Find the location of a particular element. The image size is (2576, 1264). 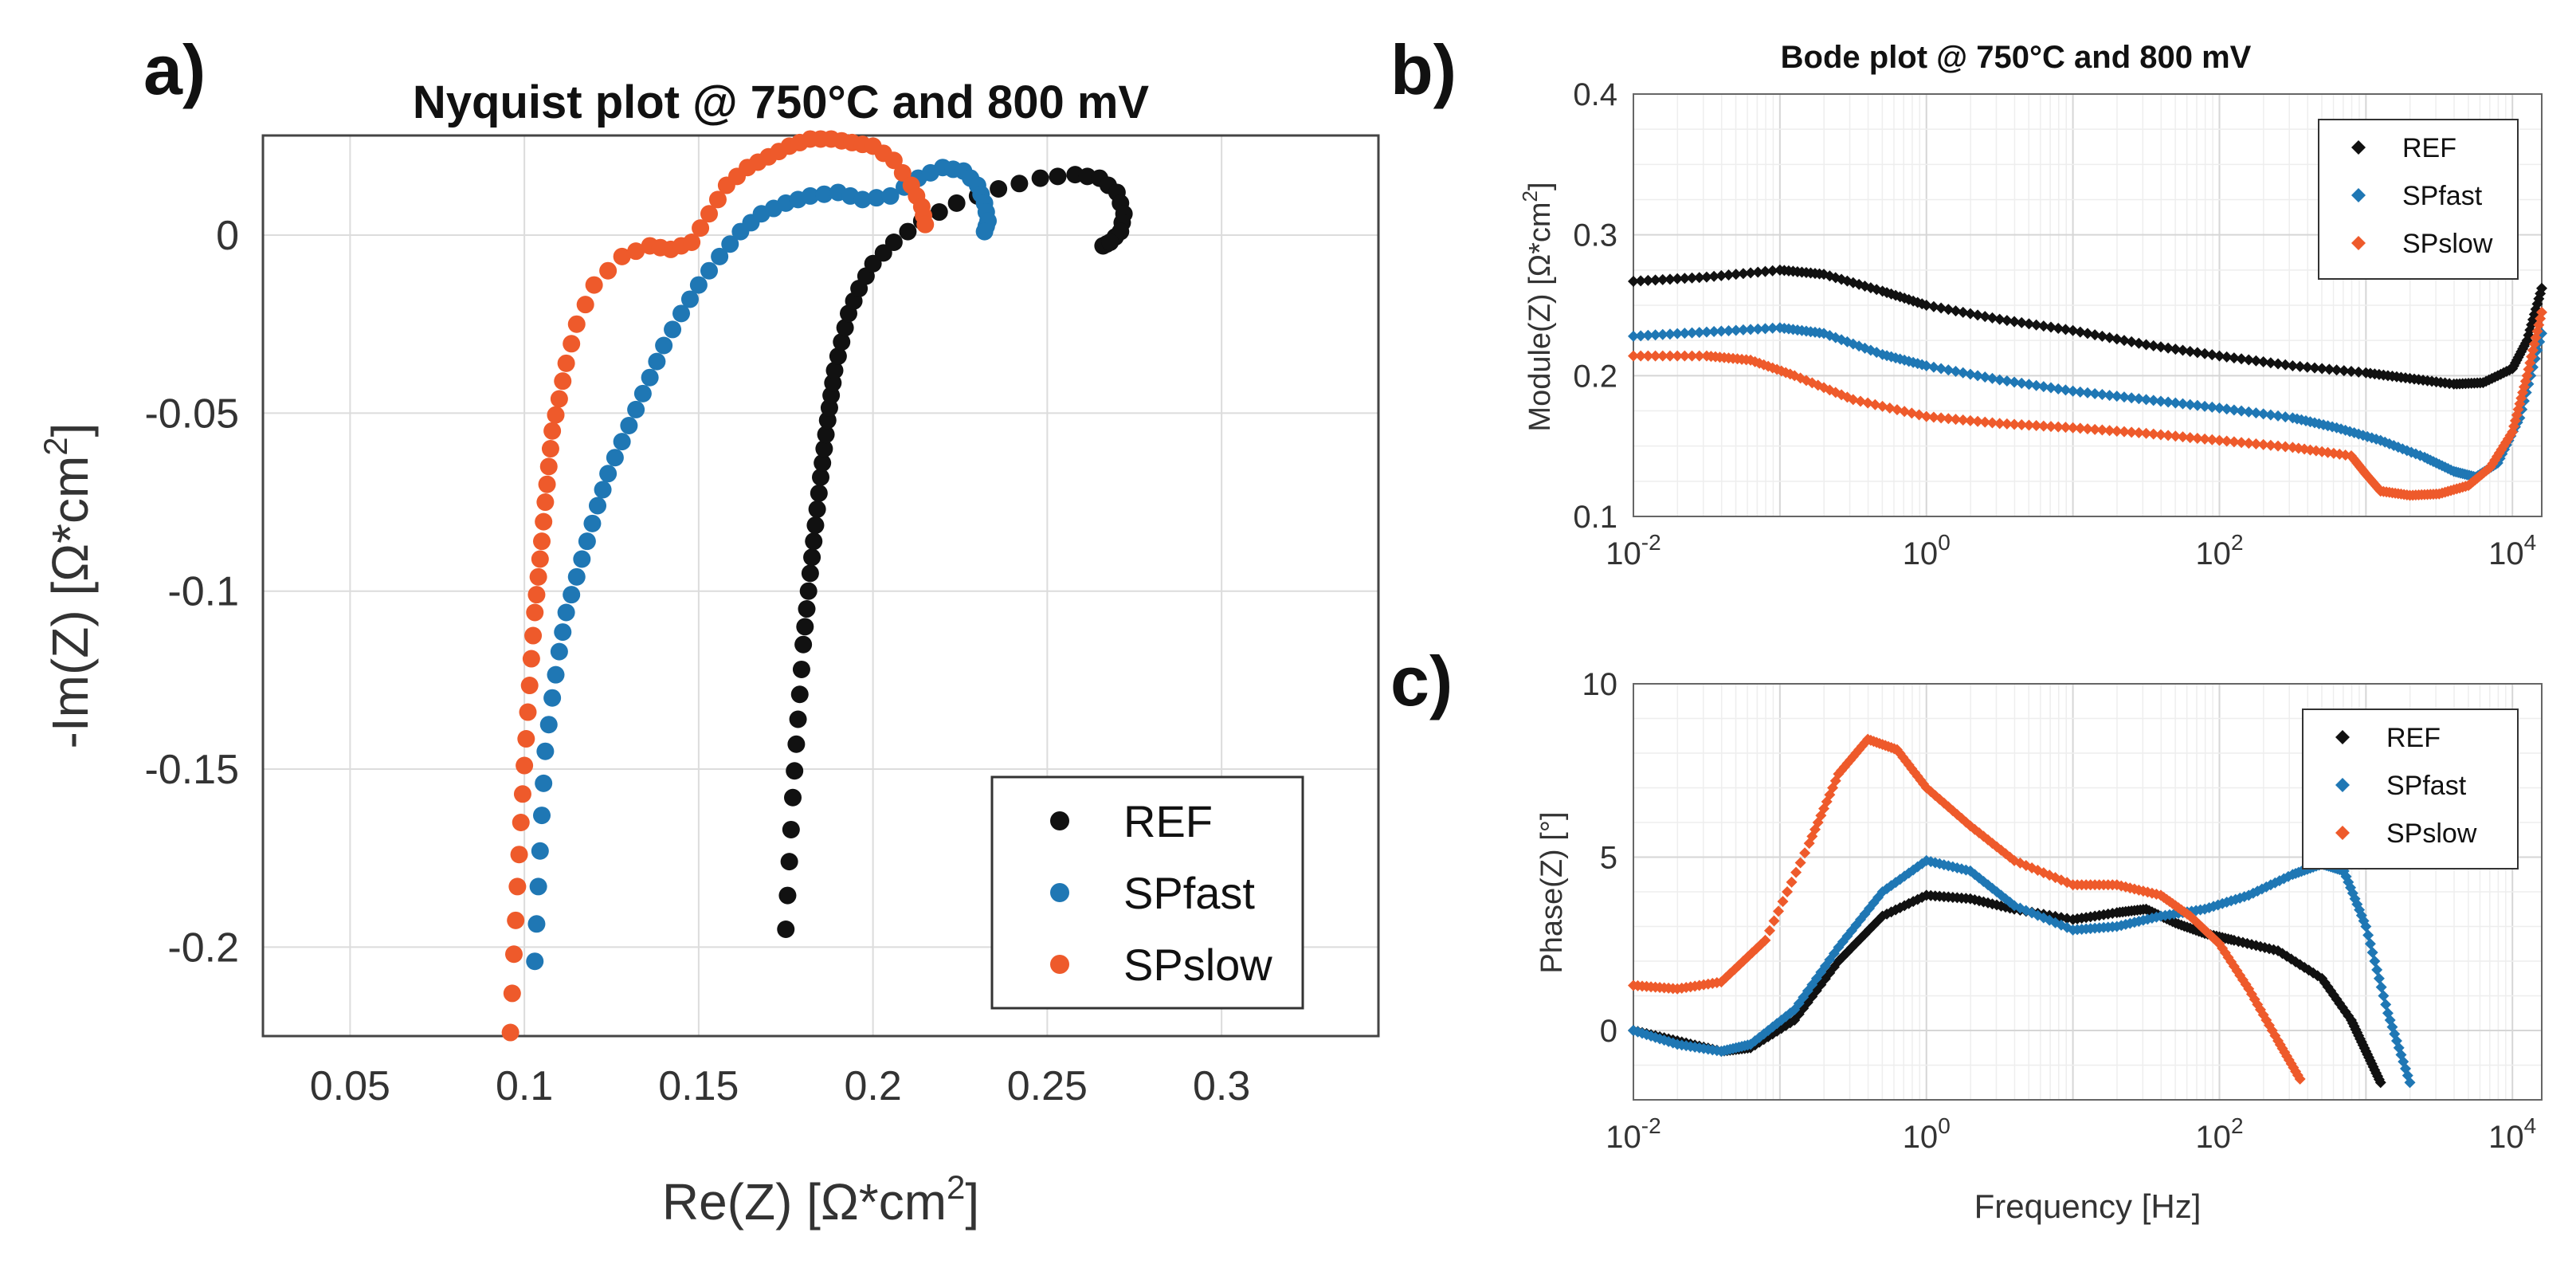

phase-x-tick-exponent: 2 is located at coordinates (2237, 1125).